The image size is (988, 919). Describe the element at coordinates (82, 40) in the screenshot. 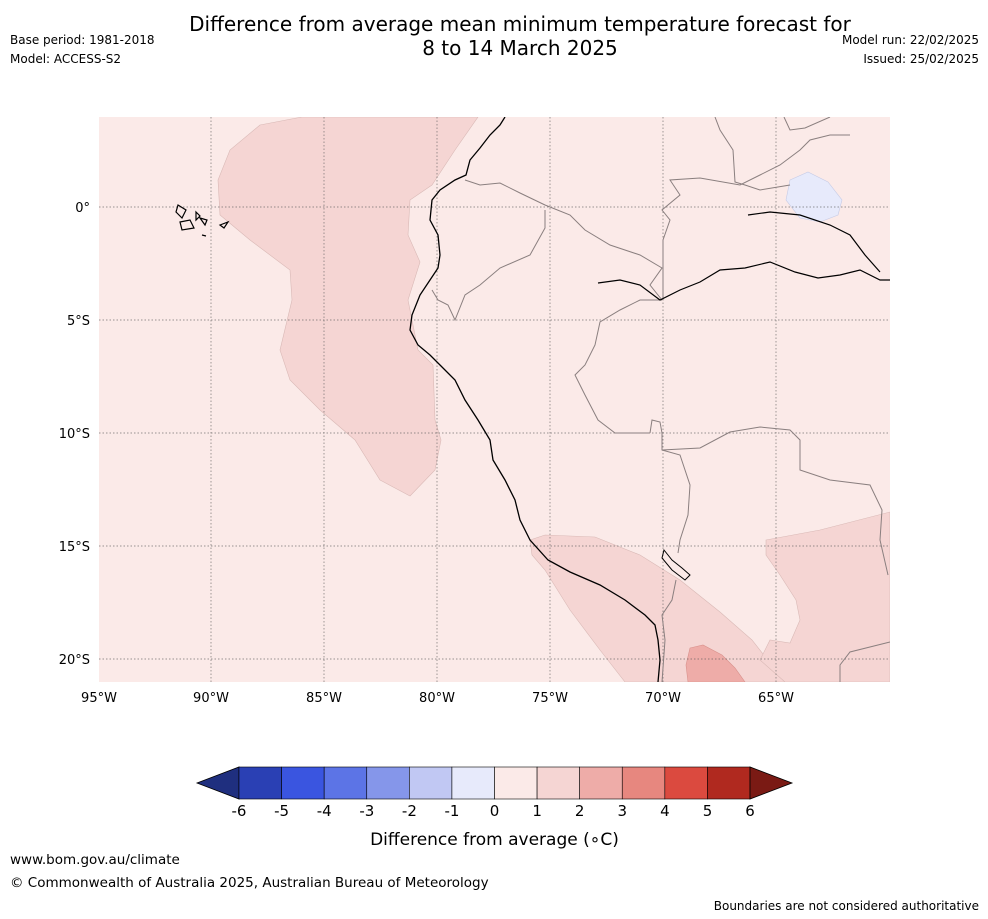

I see `base-period: Base period: 1981-2018` at that location.